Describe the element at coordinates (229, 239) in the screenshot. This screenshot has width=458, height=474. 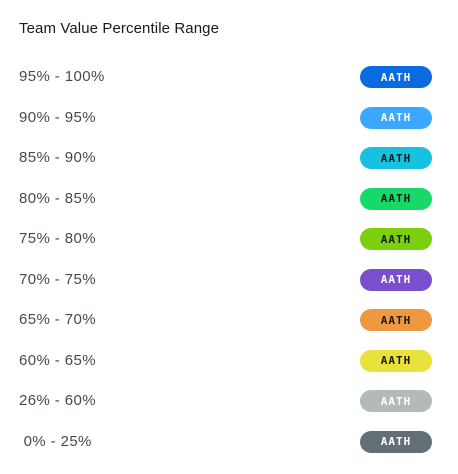
I see `range-row: 75% - 80% AATH` at that location.